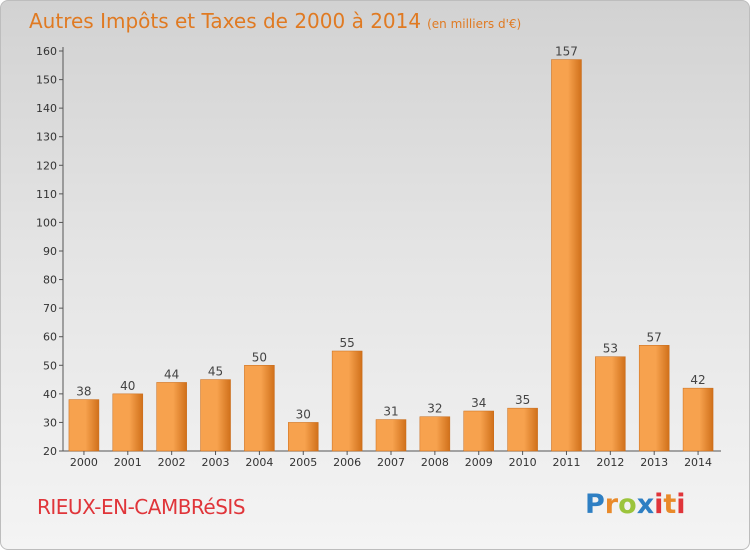  What do you see at coordinates (303, 414) in the screenshot?
I see `value-label-2005: 30` at bounding box center [303, 414].